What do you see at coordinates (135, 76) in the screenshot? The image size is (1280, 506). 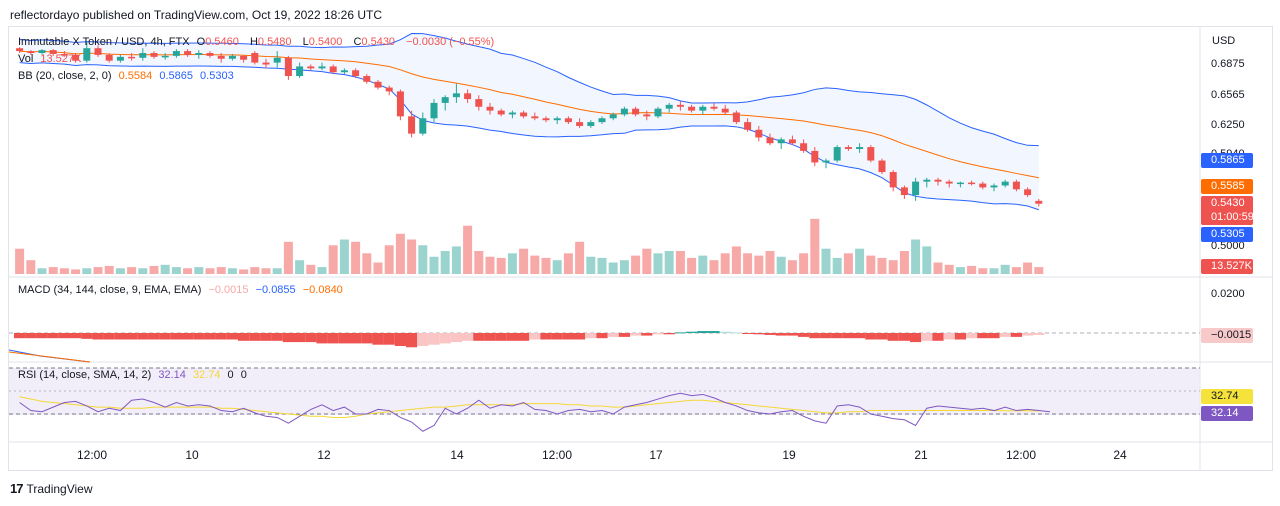 I see `bb-mid-value: 0.5584` at bounding box center [135, 76].